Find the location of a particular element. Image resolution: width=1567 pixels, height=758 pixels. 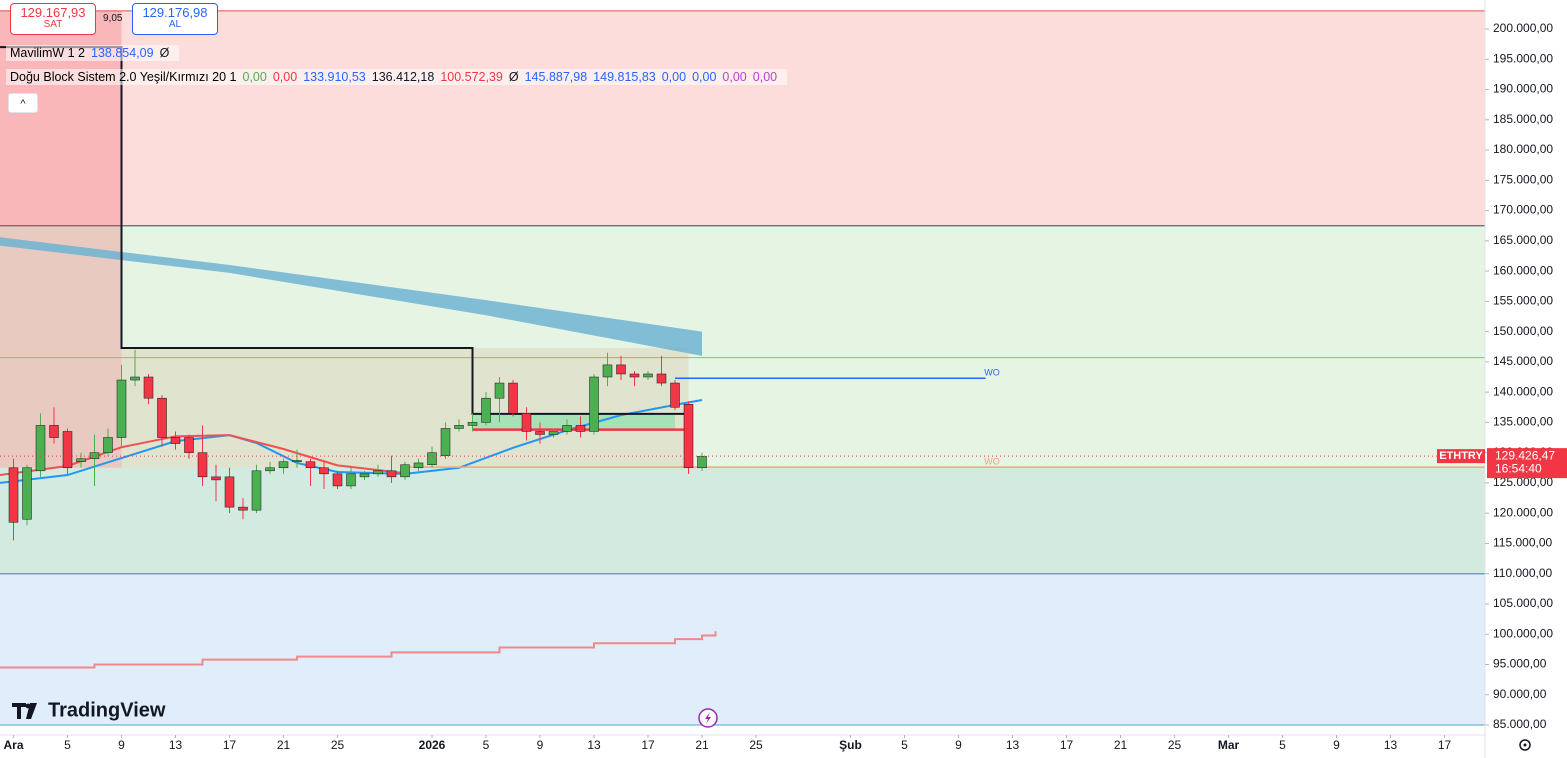

price-label: 129.426,47 is located at coordinates (1525, 455).